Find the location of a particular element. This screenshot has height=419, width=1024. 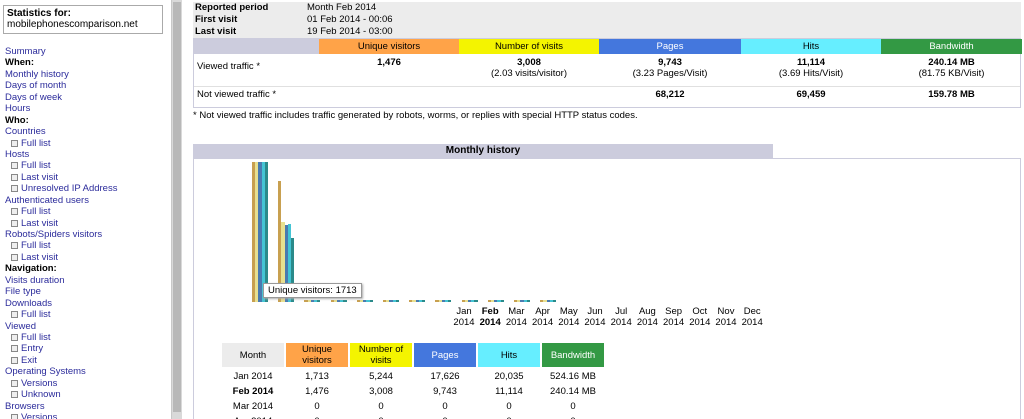

bar-unique-visitors-sep-2014 is located at coordinates (463, 301).